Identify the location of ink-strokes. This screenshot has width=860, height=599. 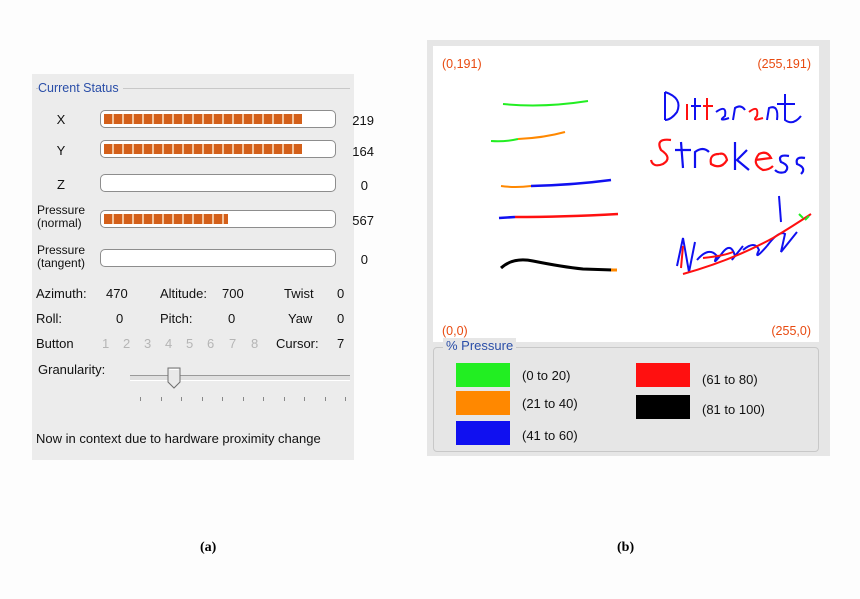
(651, 183).